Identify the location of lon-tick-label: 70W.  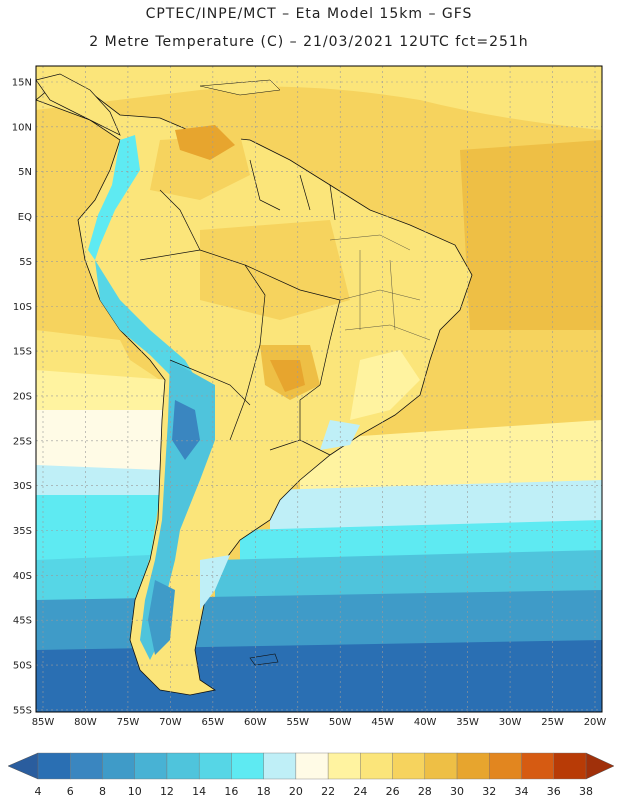
(170, 722).